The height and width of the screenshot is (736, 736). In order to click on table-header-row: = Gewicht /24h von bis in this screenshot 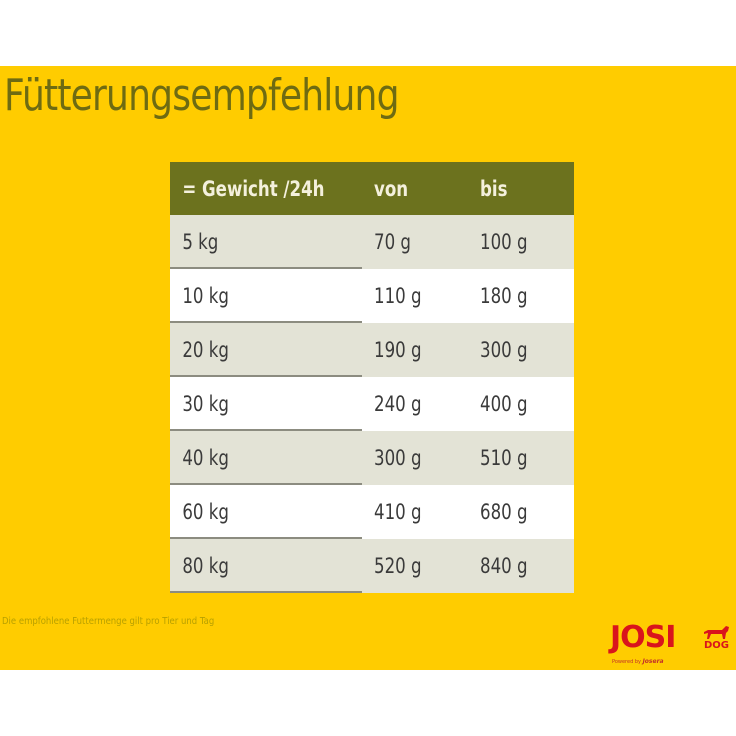, I will do `click(372, 188)`.